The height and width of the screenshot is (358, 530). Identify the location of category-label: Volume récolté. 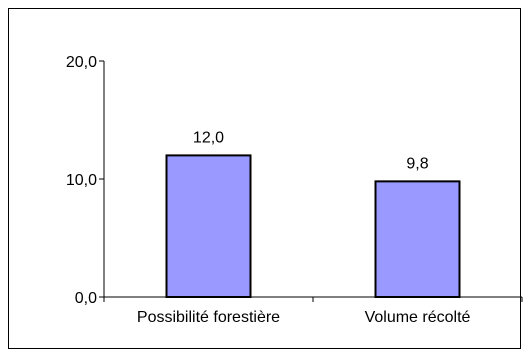
(418, 317).